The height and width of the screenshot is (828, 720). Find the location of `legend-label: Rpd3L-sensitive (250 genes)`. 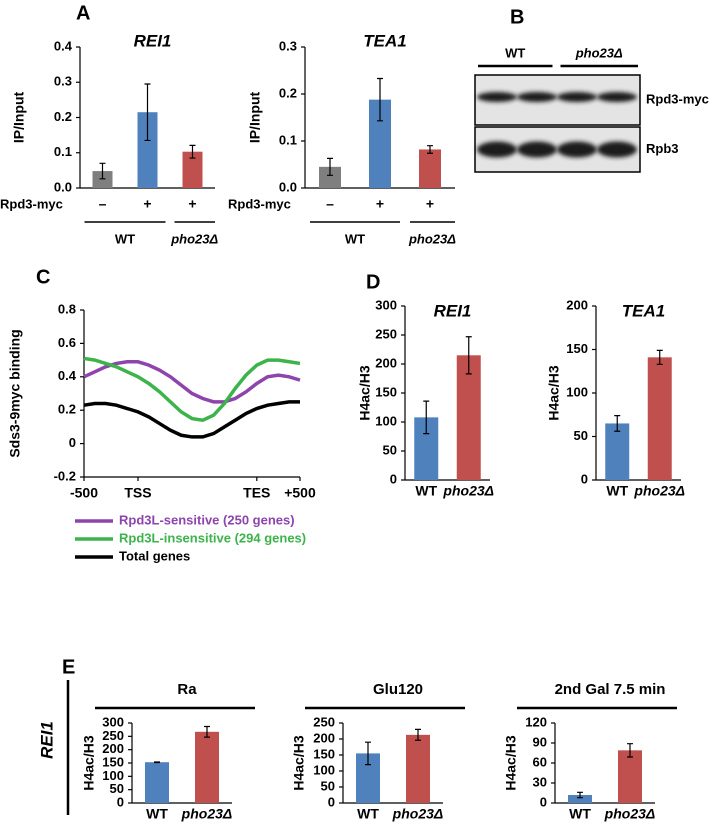

legend-label: Rpd3L-sensitive (250 genes) is located at coordinates (207, 519).